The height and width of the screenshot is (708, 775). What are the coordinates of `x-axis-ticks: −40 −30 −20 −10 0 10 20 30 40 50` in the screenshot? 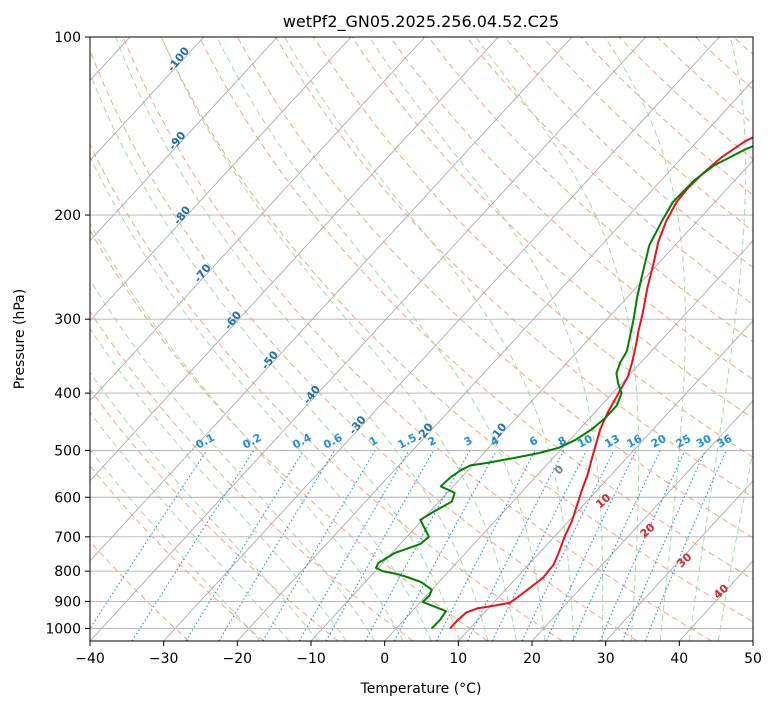 It's located at (418, 654).